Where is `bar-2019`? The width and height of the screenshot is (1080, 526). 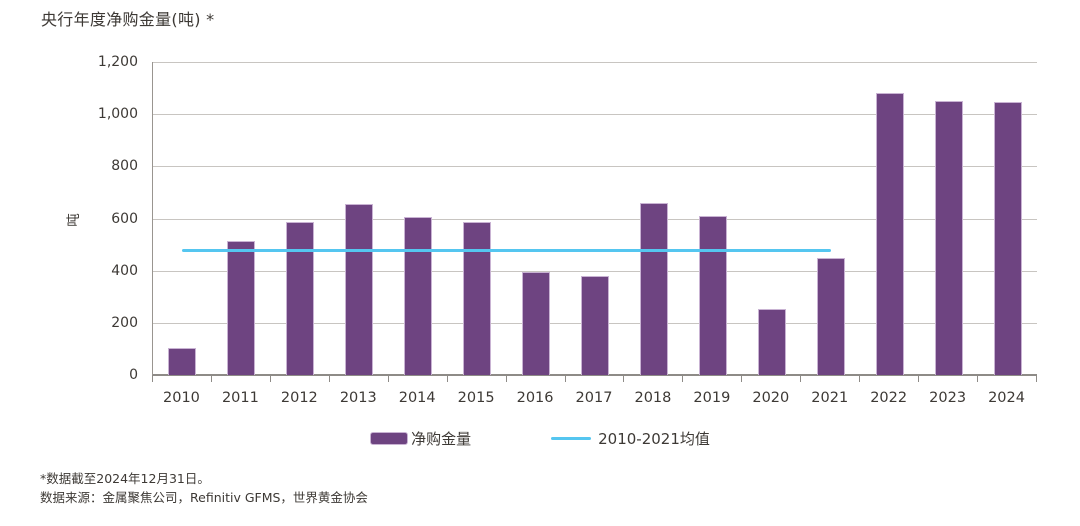
bar-2019 is located at coordinates (712, 295).